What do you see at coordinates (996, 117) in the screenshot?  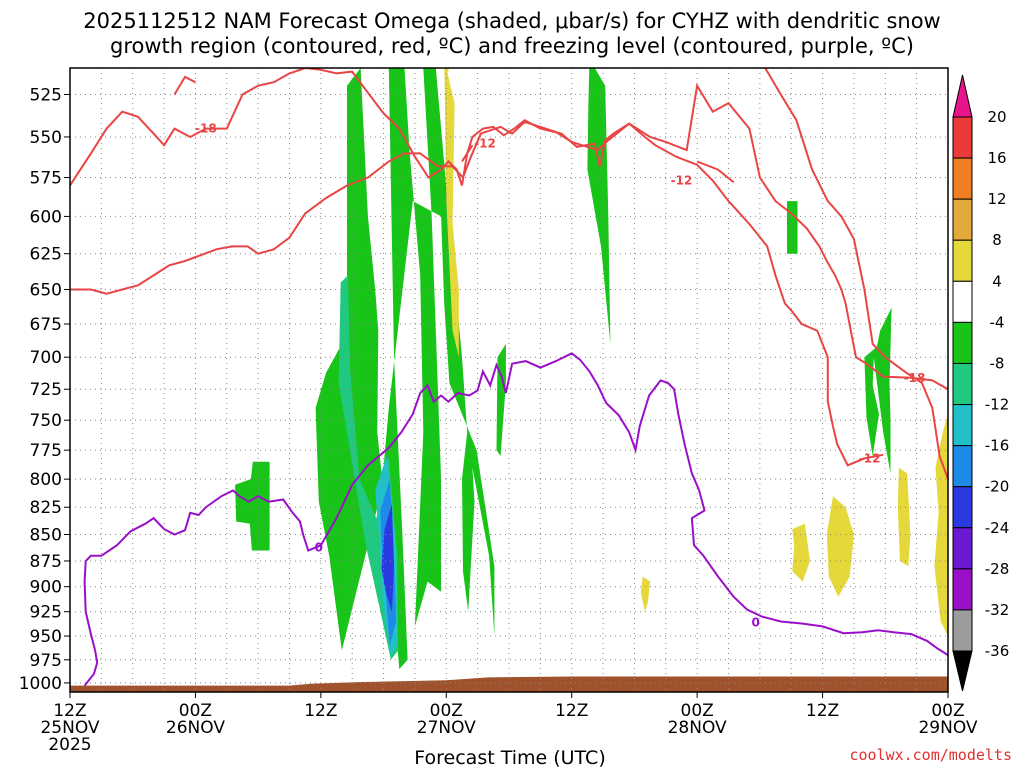 I see `colorbar-label-0: 20` at bounding box center [996, 117].